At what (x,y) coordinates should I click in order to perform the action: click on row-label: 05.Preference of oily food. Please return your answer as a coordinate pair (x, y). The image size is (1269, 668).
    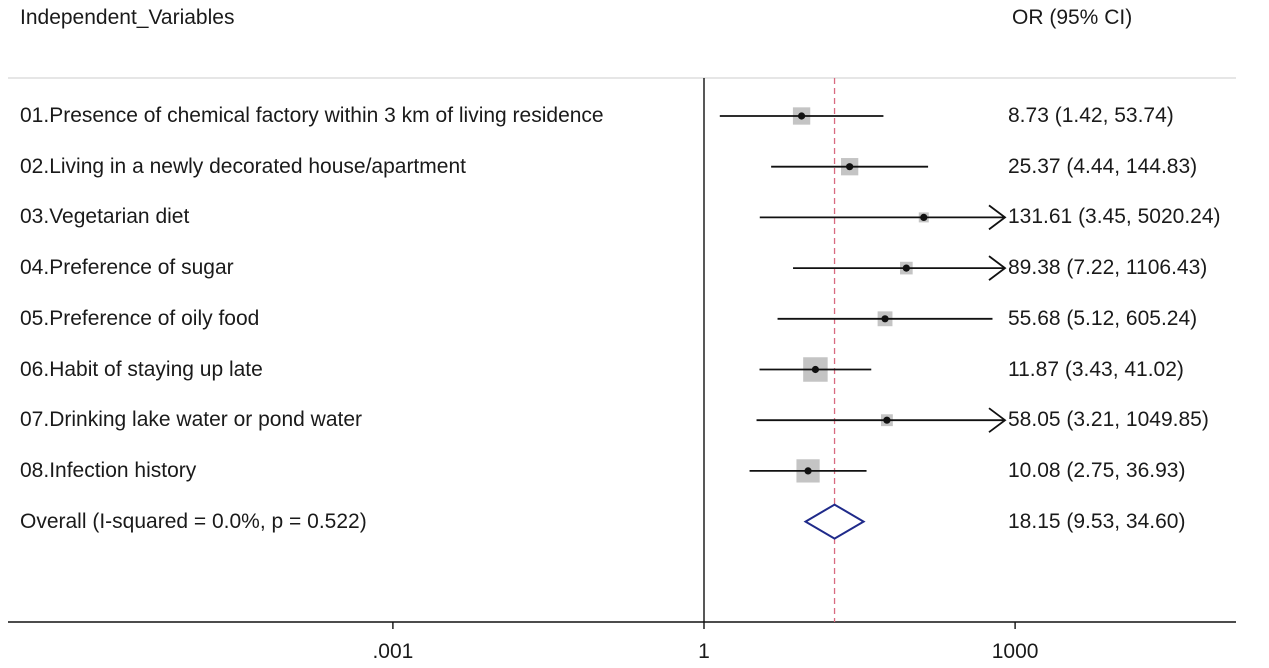
    Looking at the image, I should click on (140, 318).